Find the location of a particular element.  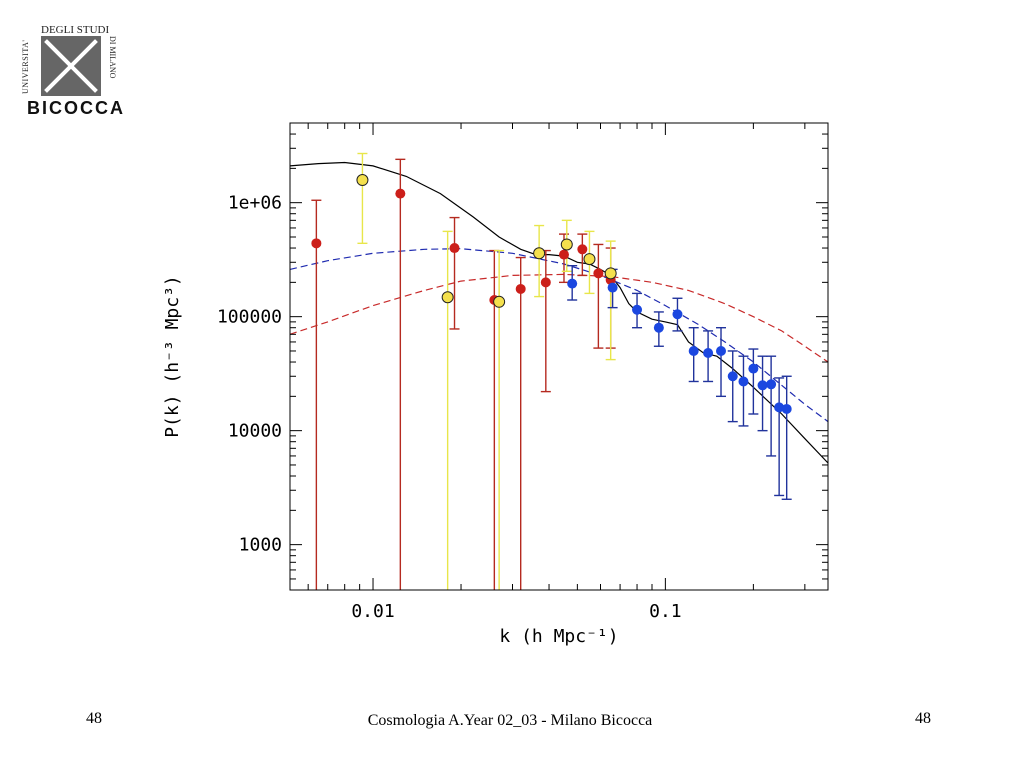

curve-model_red is located at coordinates (559, 318).